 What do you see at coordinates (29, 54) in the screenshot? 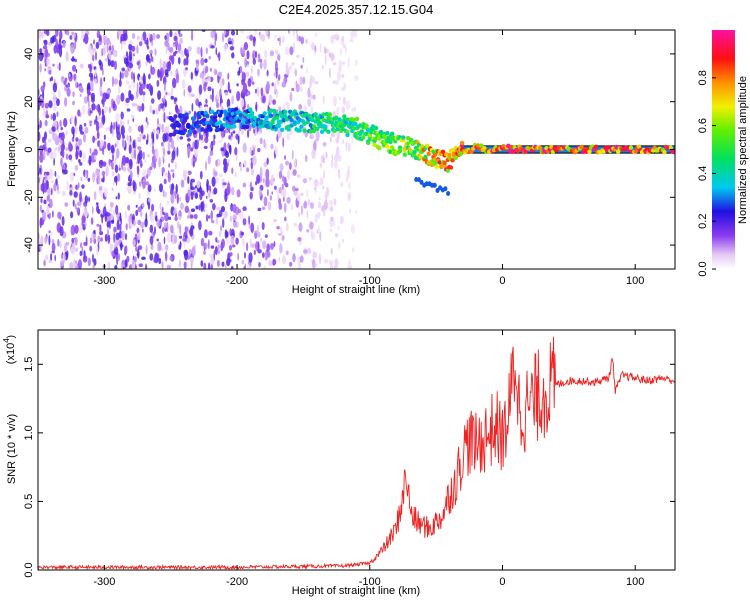
I see `top-y-tick-label: 40` at bounding box center [29, 54].